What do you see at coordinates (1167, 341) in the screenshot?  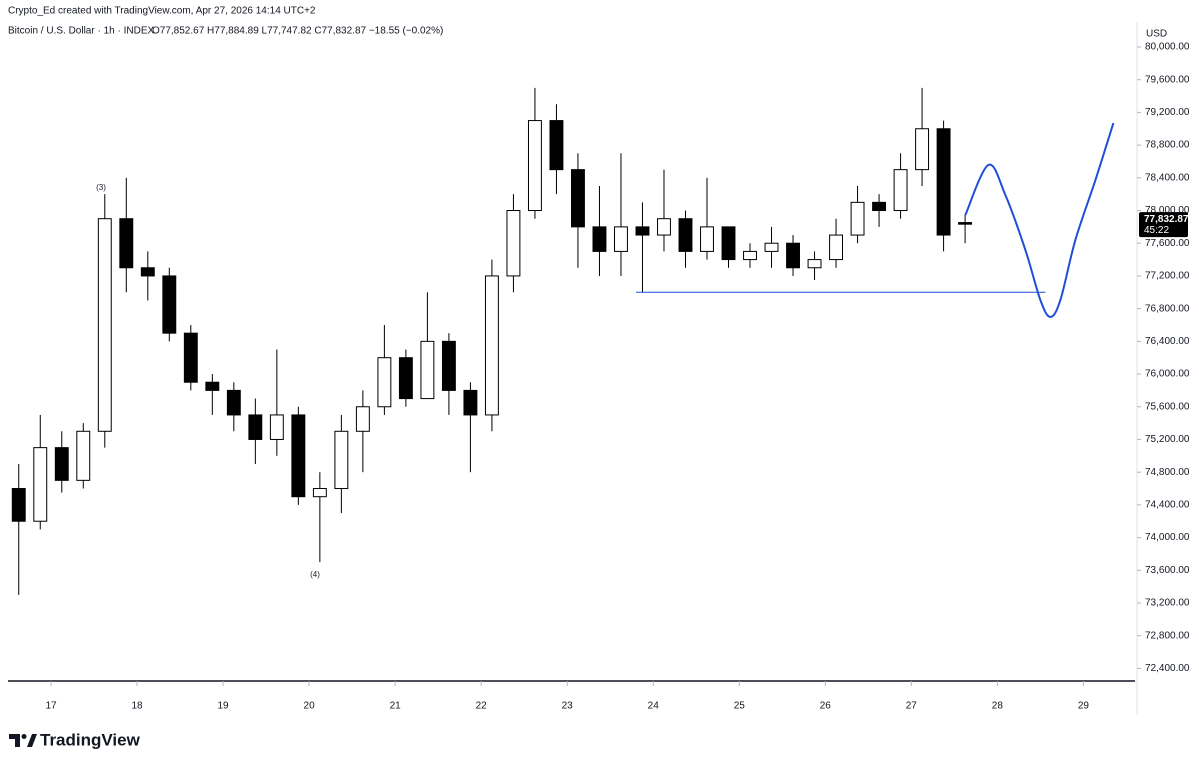 I see `y-tick-label: 76,400.00` at bounding box center [1167, 341].